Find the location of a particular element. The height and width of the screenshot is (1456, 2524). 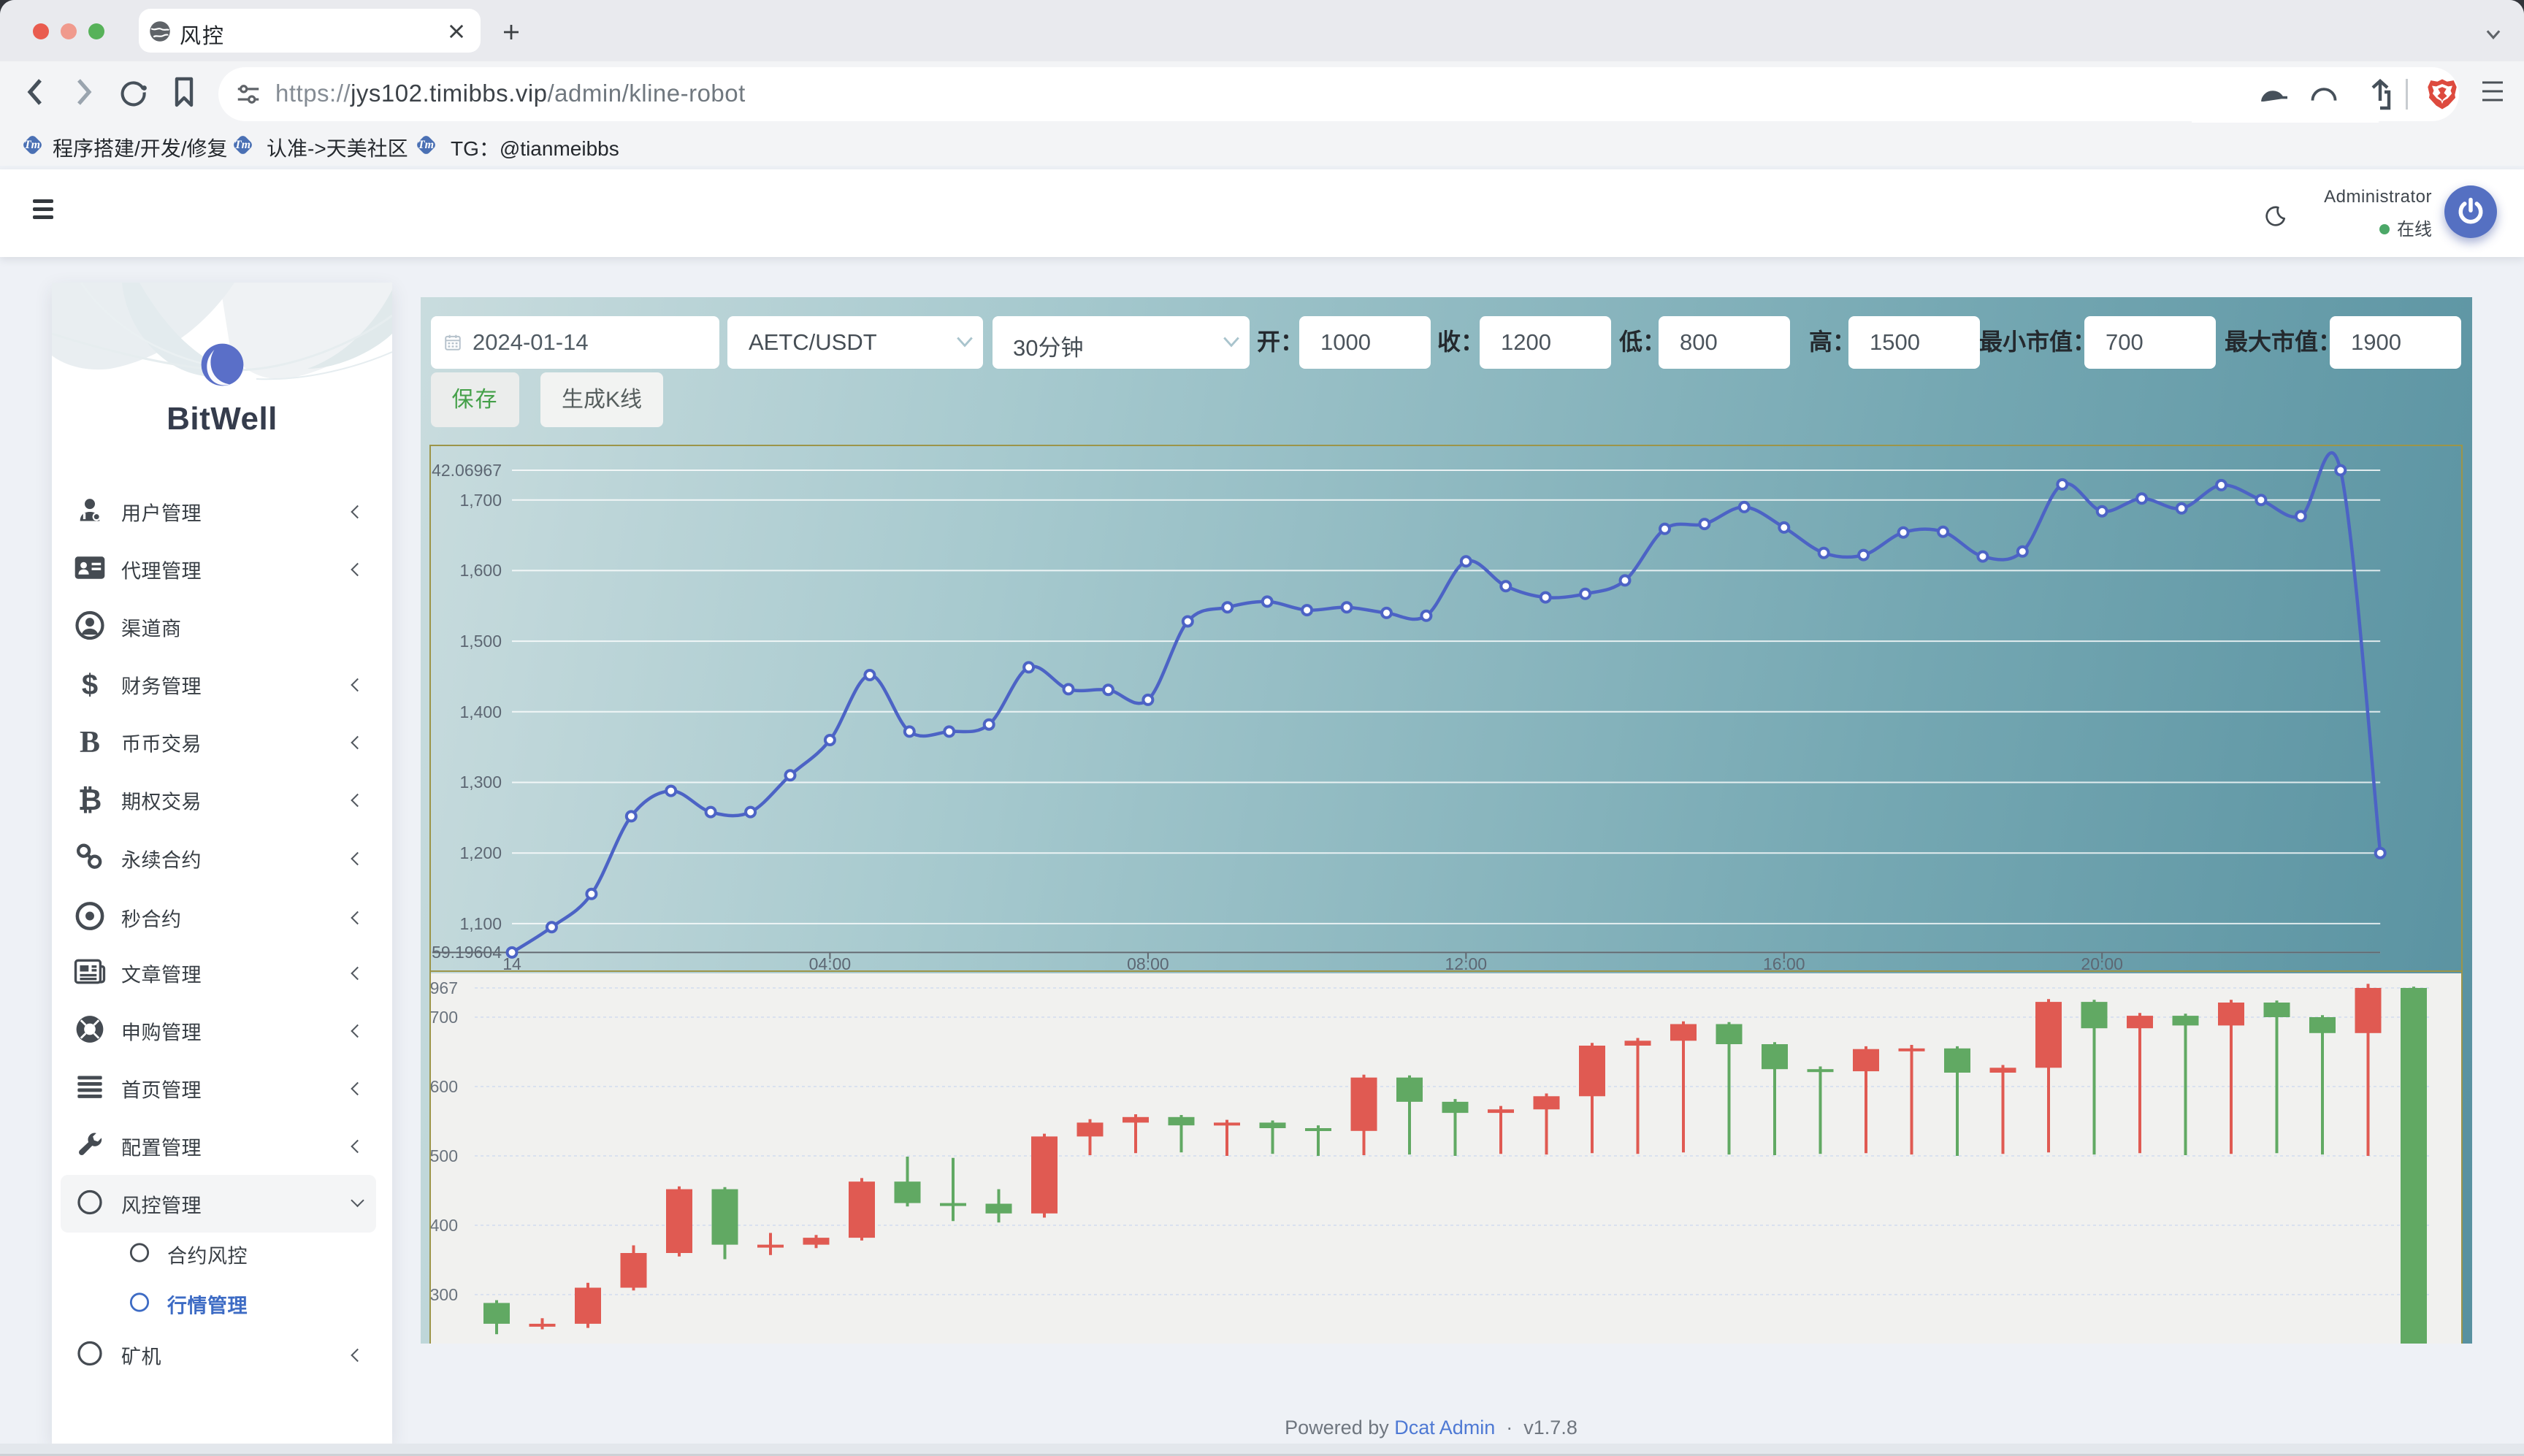

svg-text: 12:00 is located at coordinates (1466, 963).